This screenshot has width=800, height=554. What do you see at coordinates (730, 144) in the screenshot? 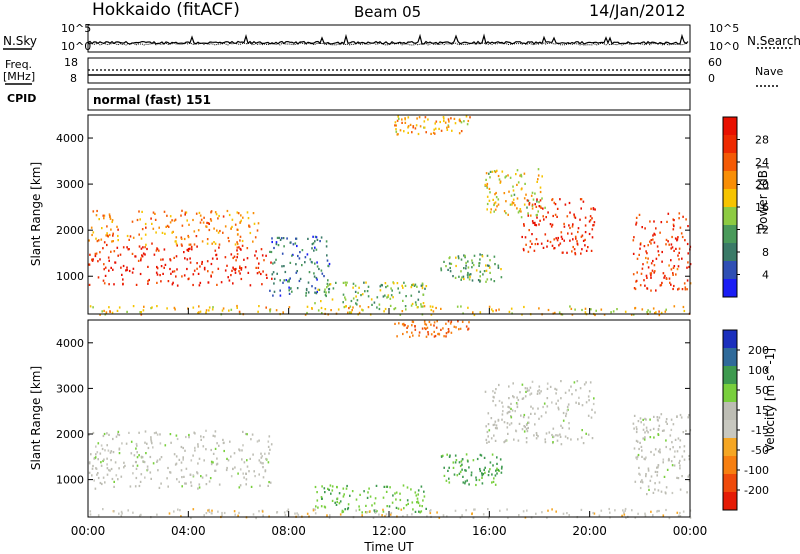
I see `colorbar-segment` at bounding box center [730, 144].